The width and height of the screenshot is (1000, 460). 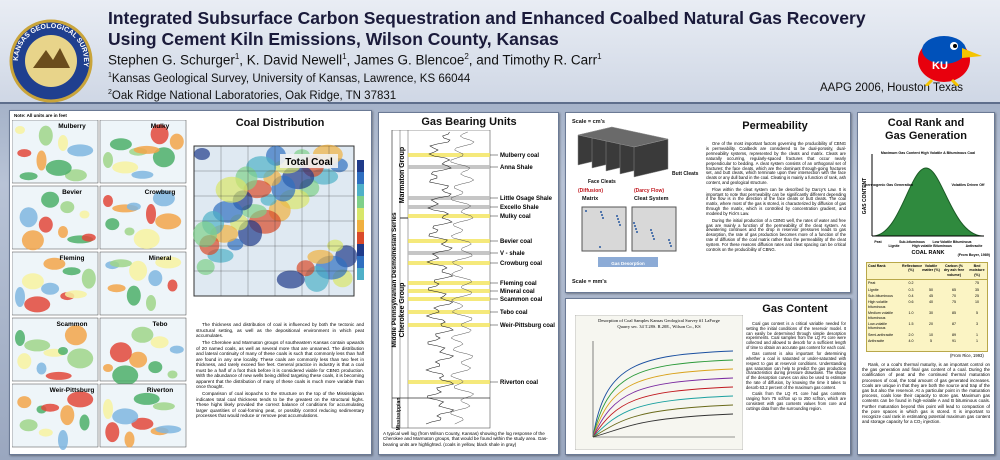 I want to click on table-cell: Medium volatile bituminous, so click(x=880, y=315).